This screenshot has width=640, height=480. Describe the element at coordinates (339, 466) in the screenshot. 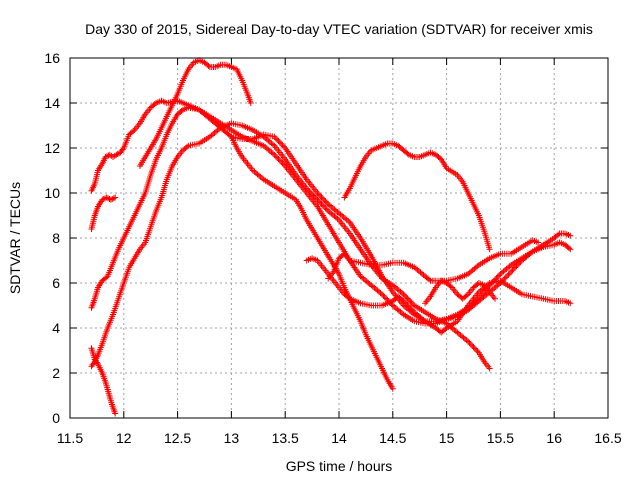

I see `x-axis-label: GPS time / hours` at that location.